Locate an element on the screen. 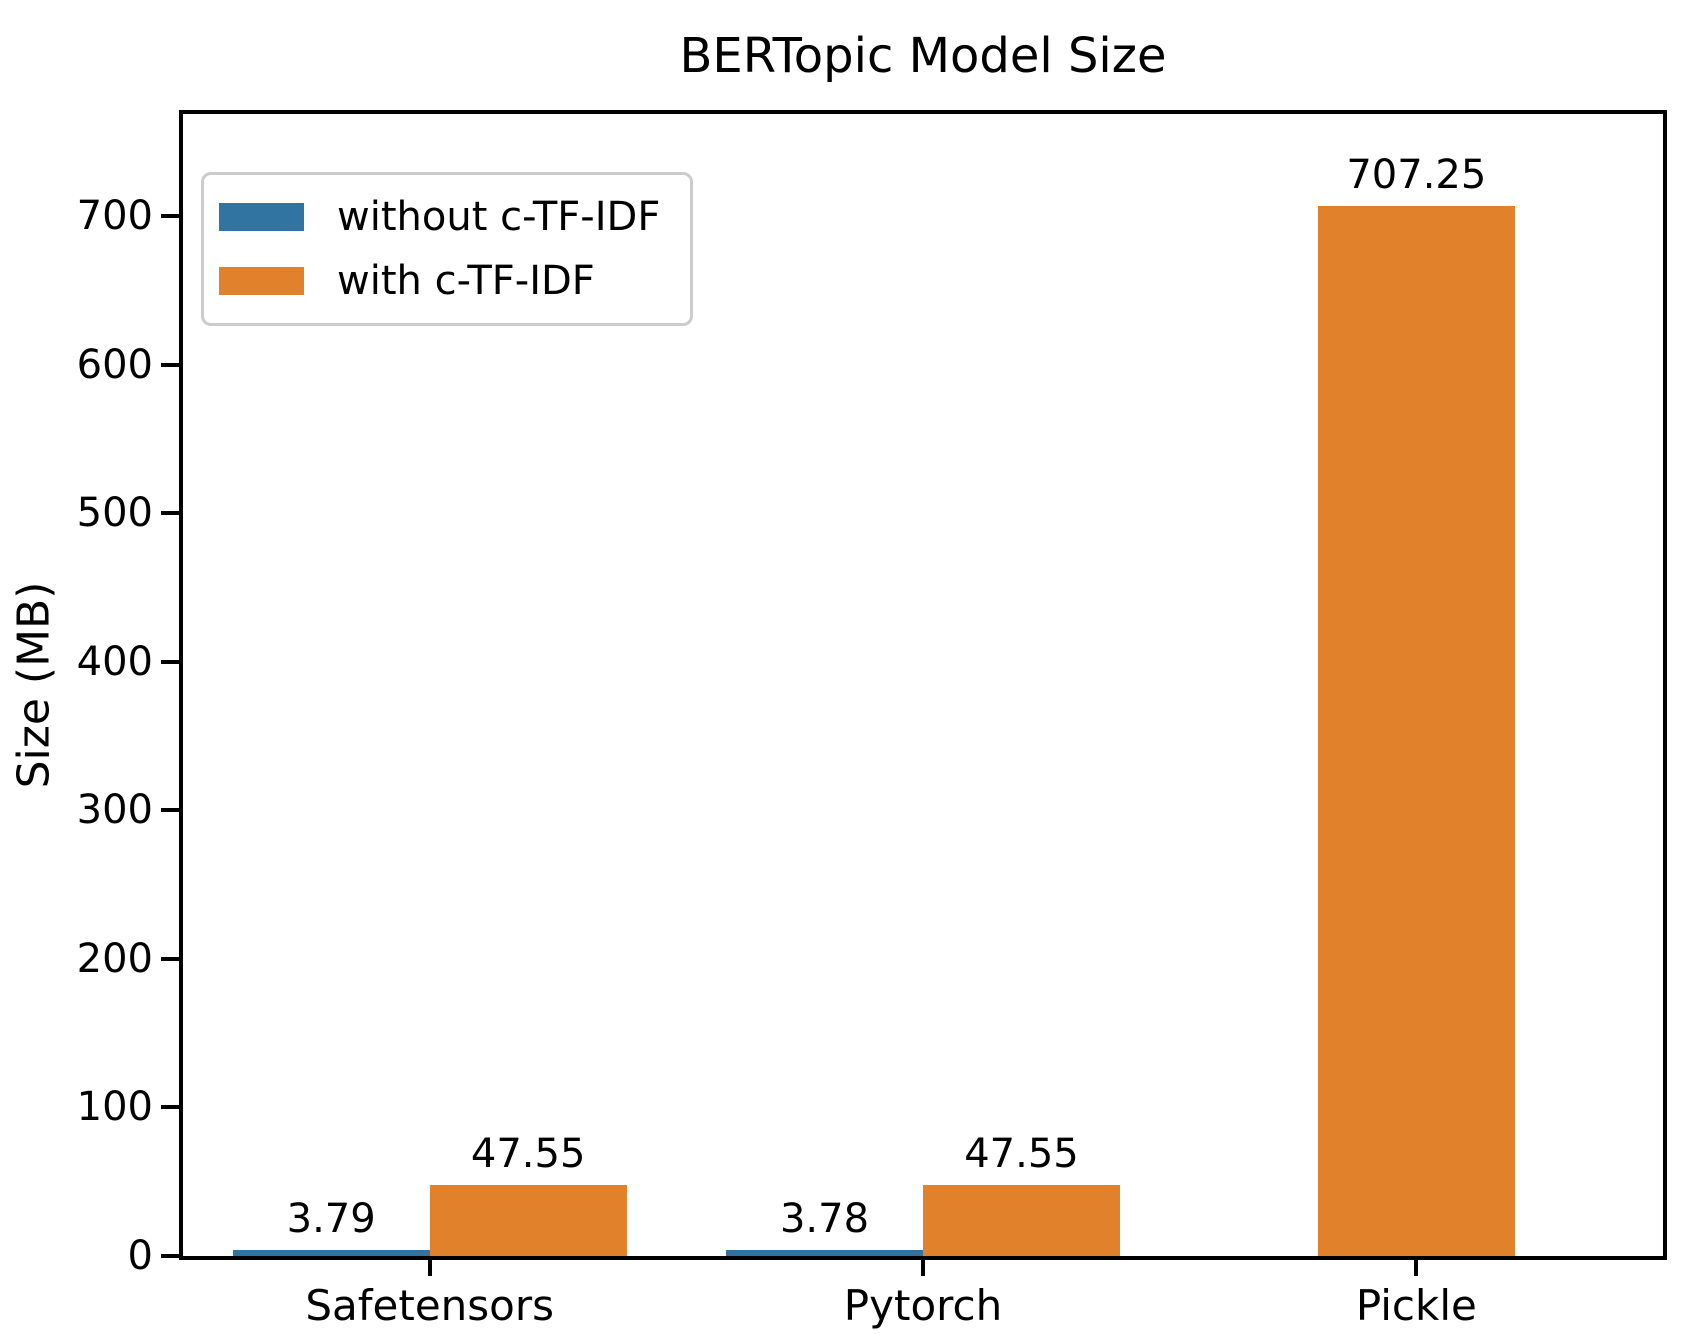 The image size is (1695, 1334). legend: without c-TF-IDF with c-TF-IDF is located at coordinates (447, 249).